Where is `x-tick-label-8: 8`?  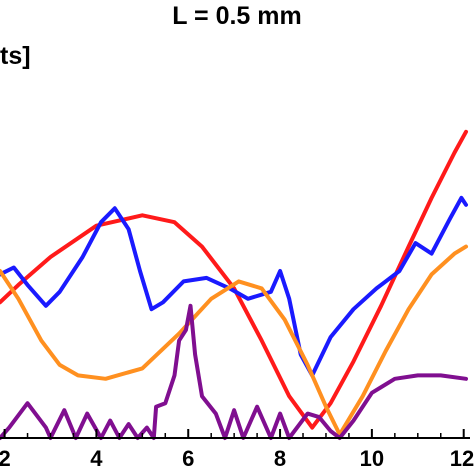 x-tick-label-8: 8 is located at coordinates (280, 458).